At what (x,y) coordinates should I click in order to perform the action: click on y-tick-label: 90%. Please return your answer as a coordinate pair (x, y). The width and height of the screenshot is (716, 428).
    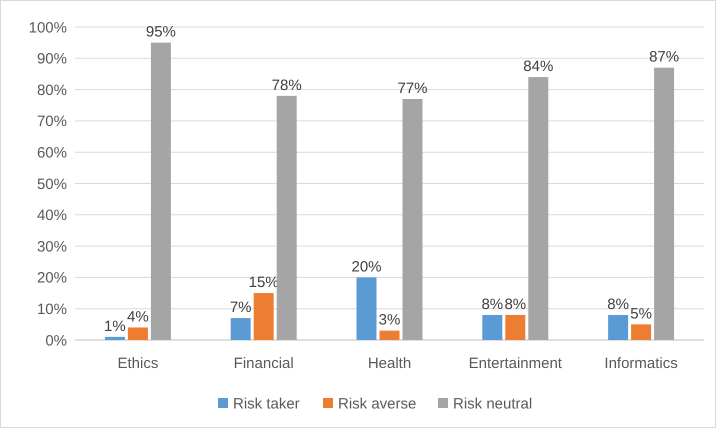
    Looking at the image, I should click on (51, 59).